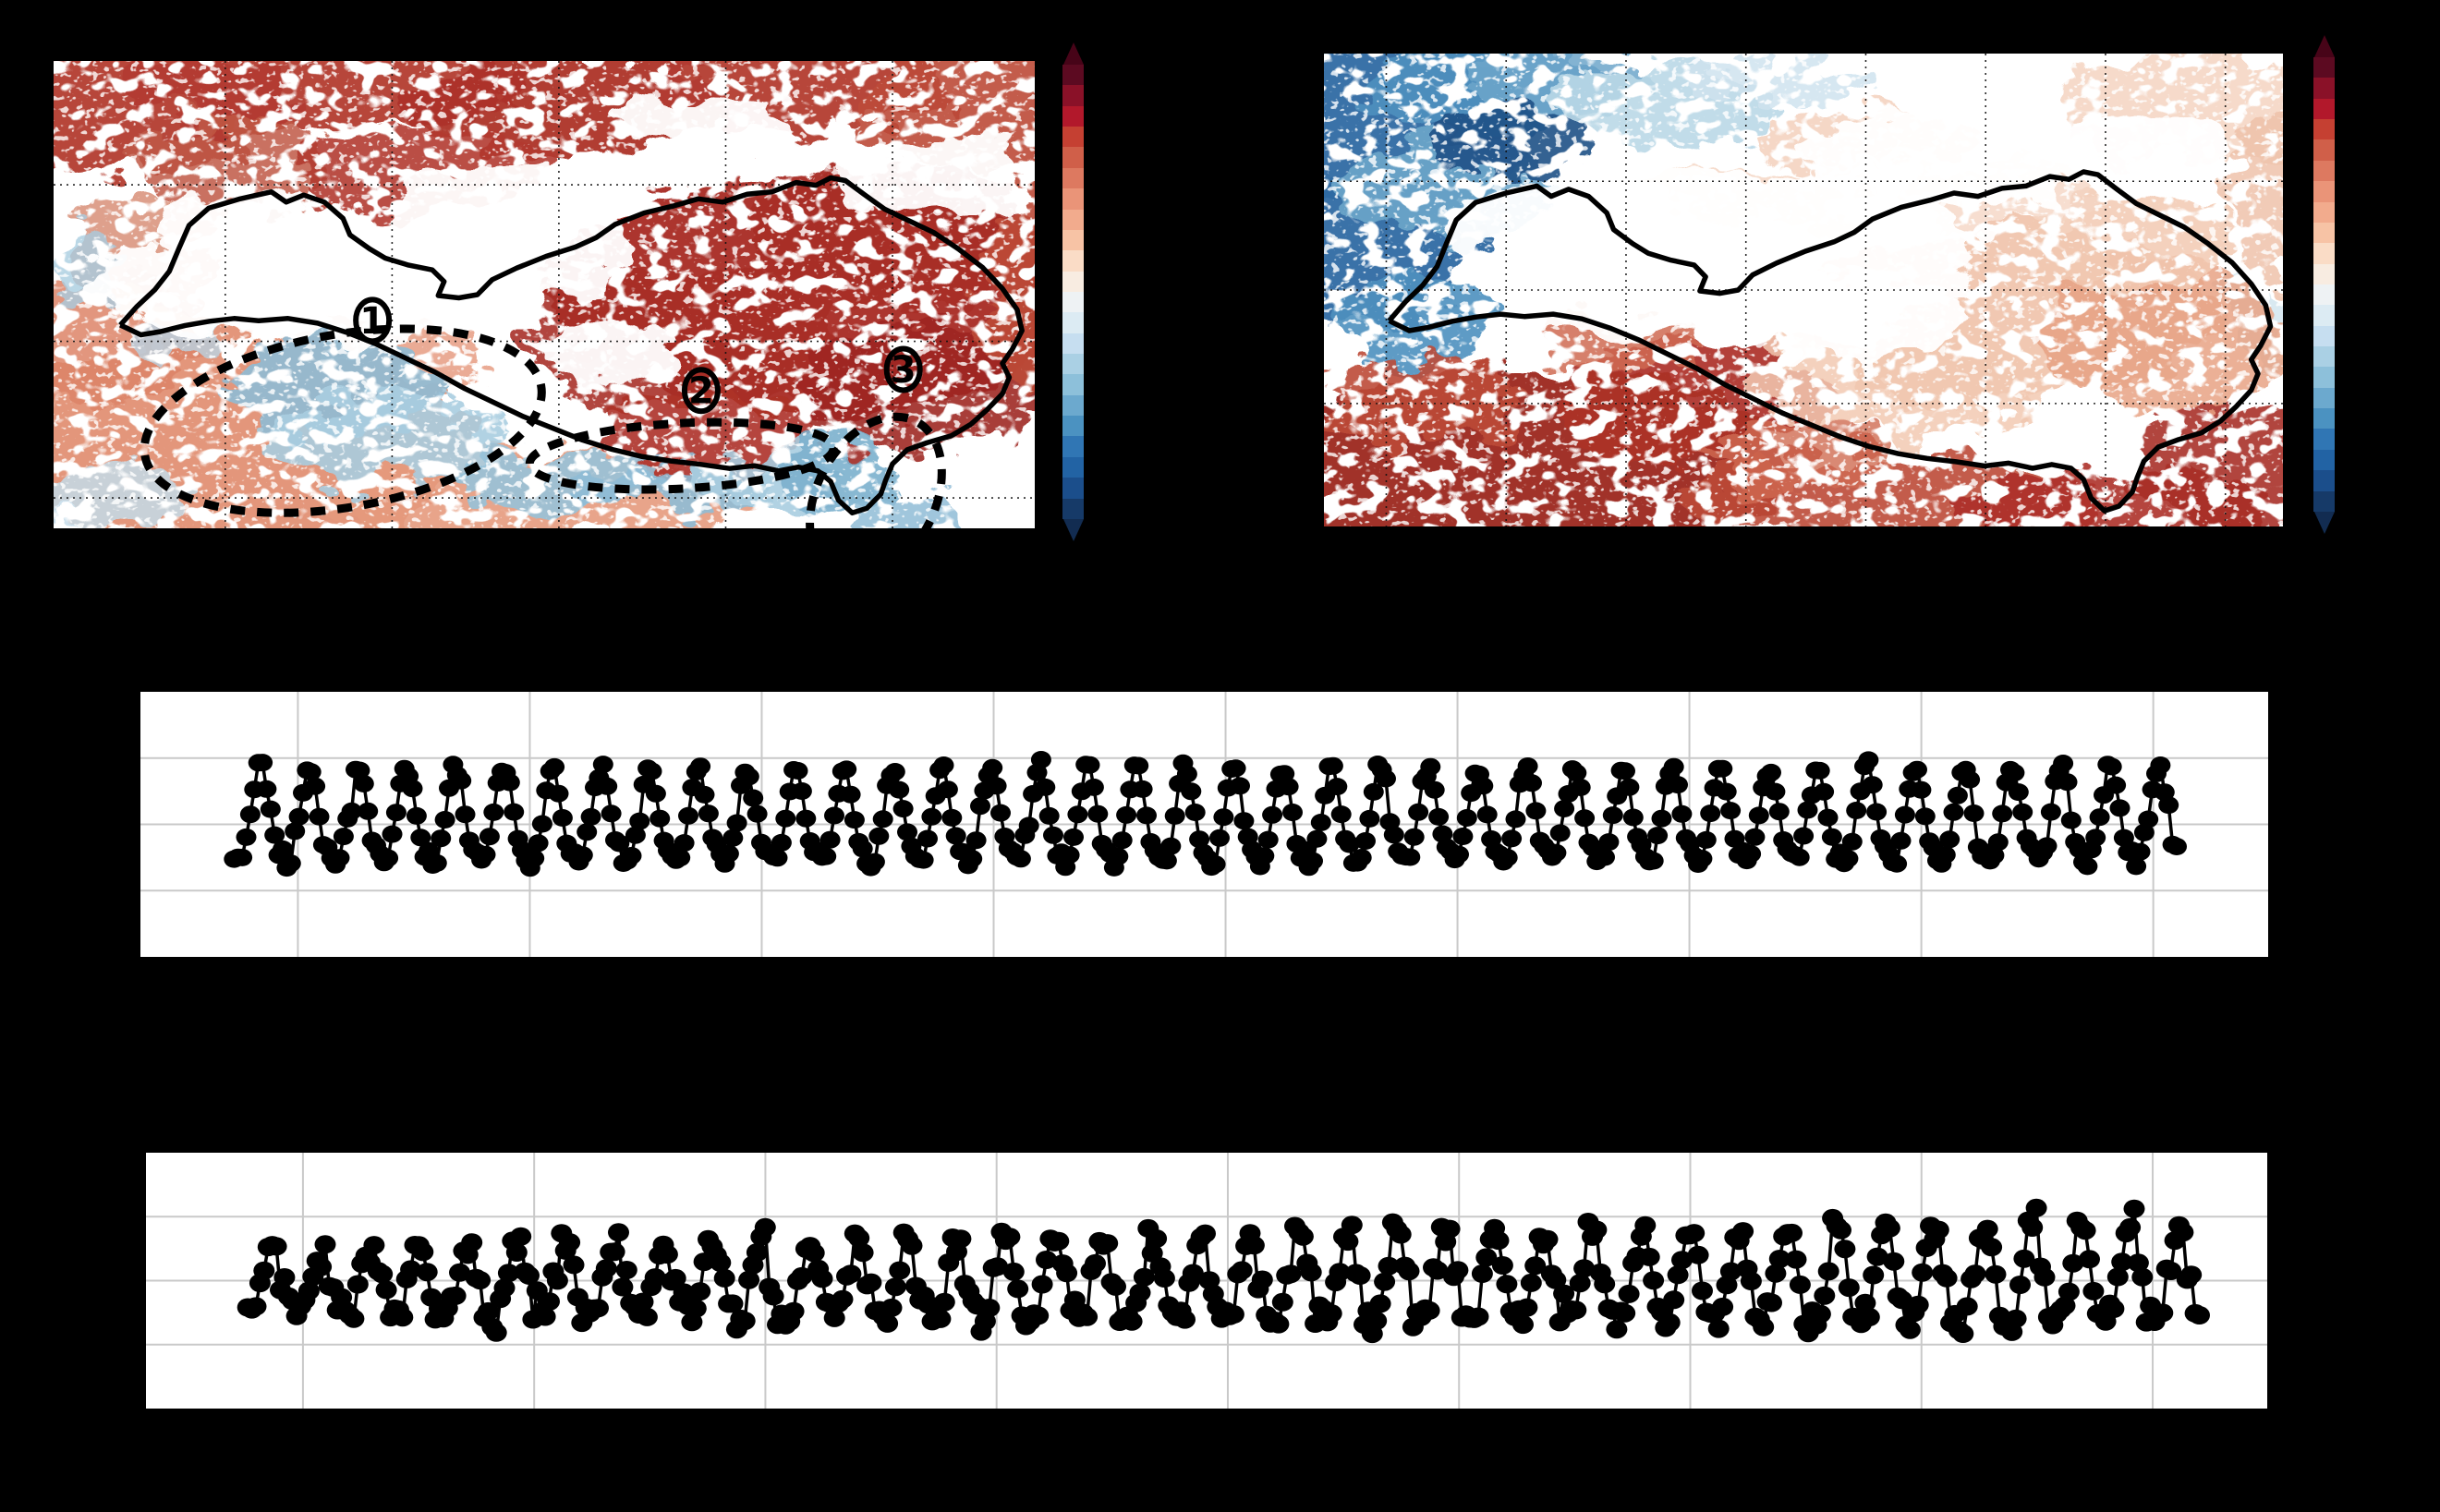  What do you see at coordinates (1073, 53) in the screenshot?
I see `colorbar-a-upper-arrow` at bounding box center [1073, 53].